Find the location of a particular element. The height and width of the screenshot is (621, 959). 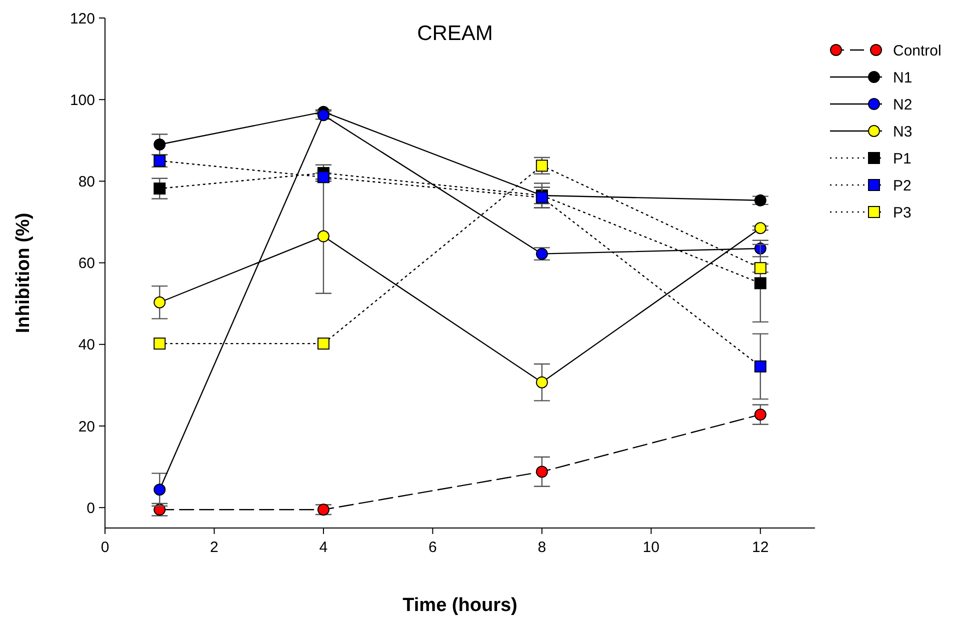

x-tick-label: 8 is located at coordinates (542, 547).